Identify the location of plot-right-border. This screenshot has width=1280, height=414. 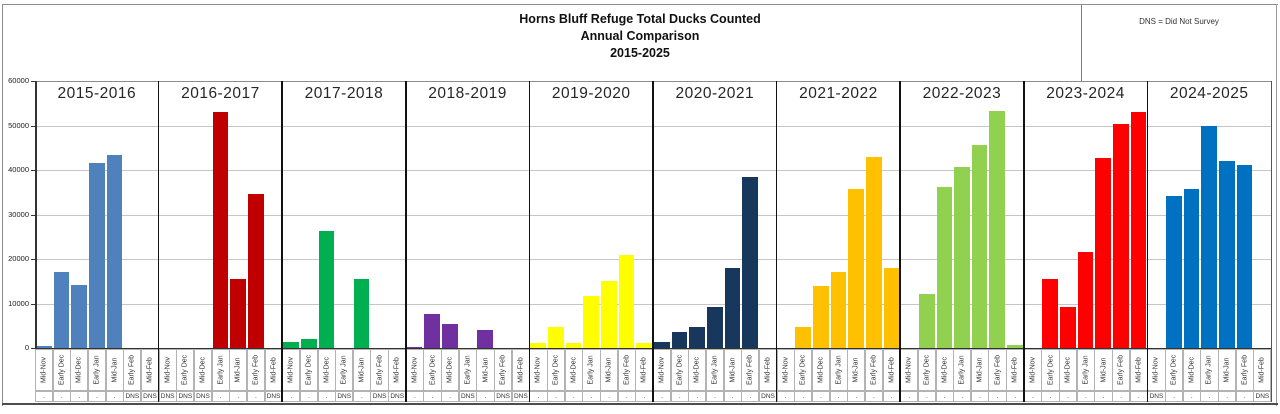
(1271, 241).